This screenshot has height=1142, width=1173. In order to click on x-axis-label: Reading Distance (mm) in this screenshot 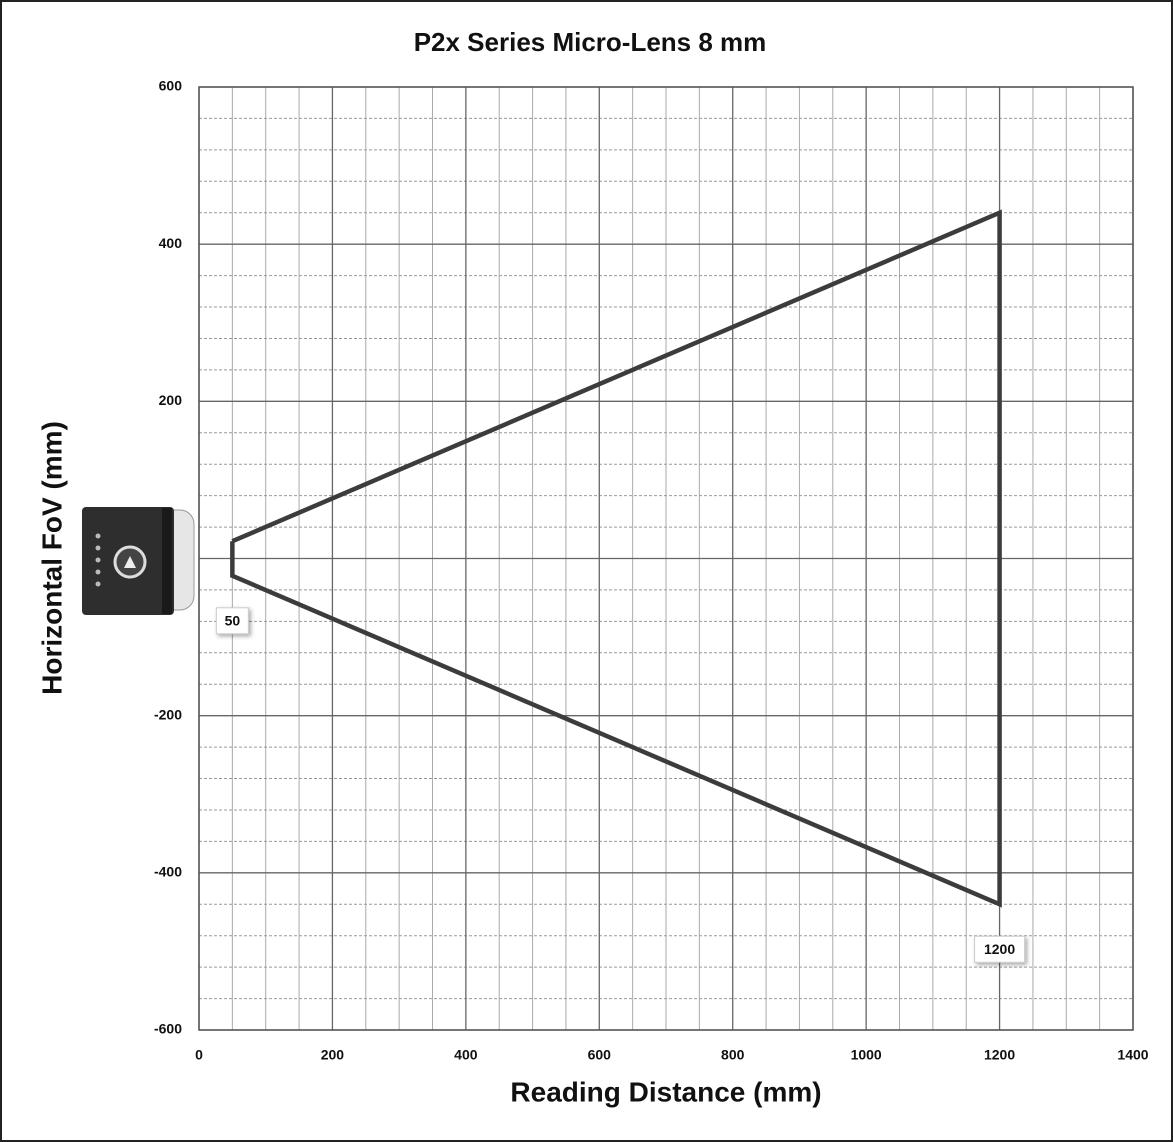, I will do `click(665, 1091)`.